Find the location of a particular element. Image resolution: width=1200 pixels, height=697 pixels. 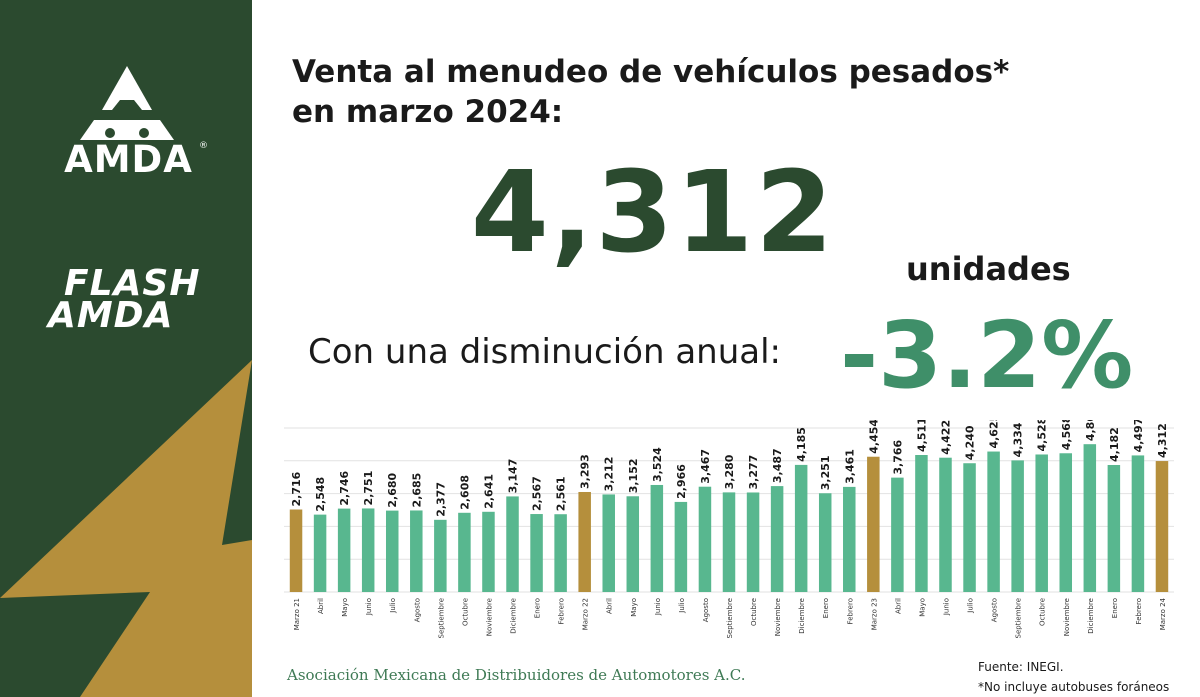

headline-line1: Venta al menudeo de vehículos pesados* is located at coordinates (651, 72).